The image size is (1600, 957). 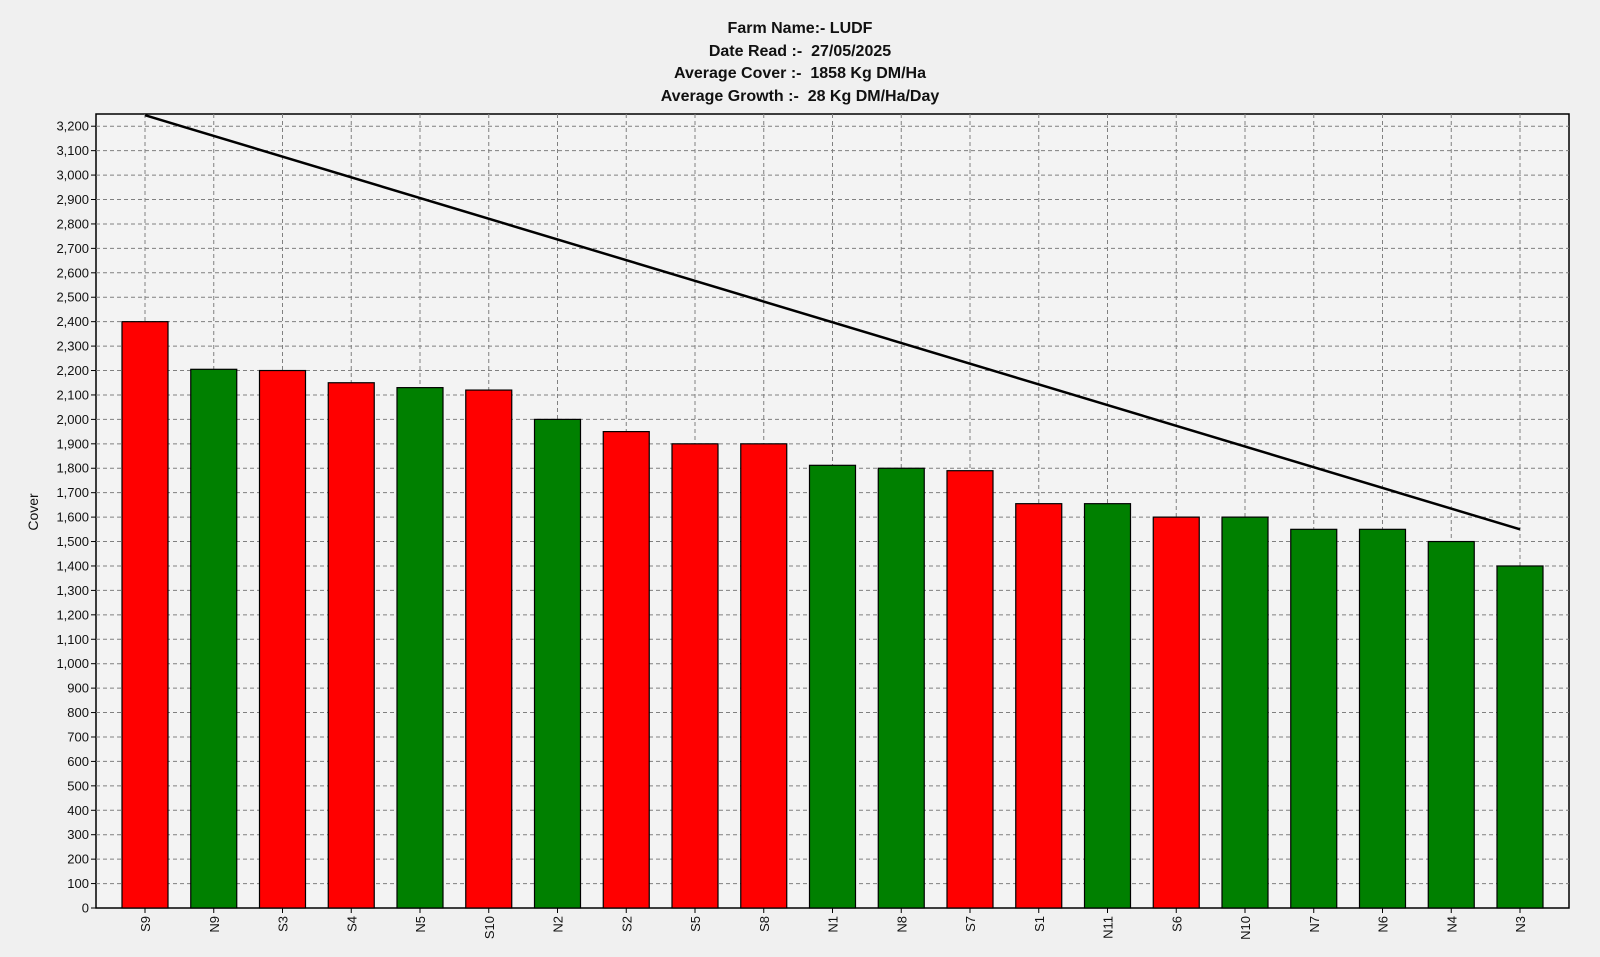 I want to click on y-tick-label: 2,600, so click(x=72, y=272).